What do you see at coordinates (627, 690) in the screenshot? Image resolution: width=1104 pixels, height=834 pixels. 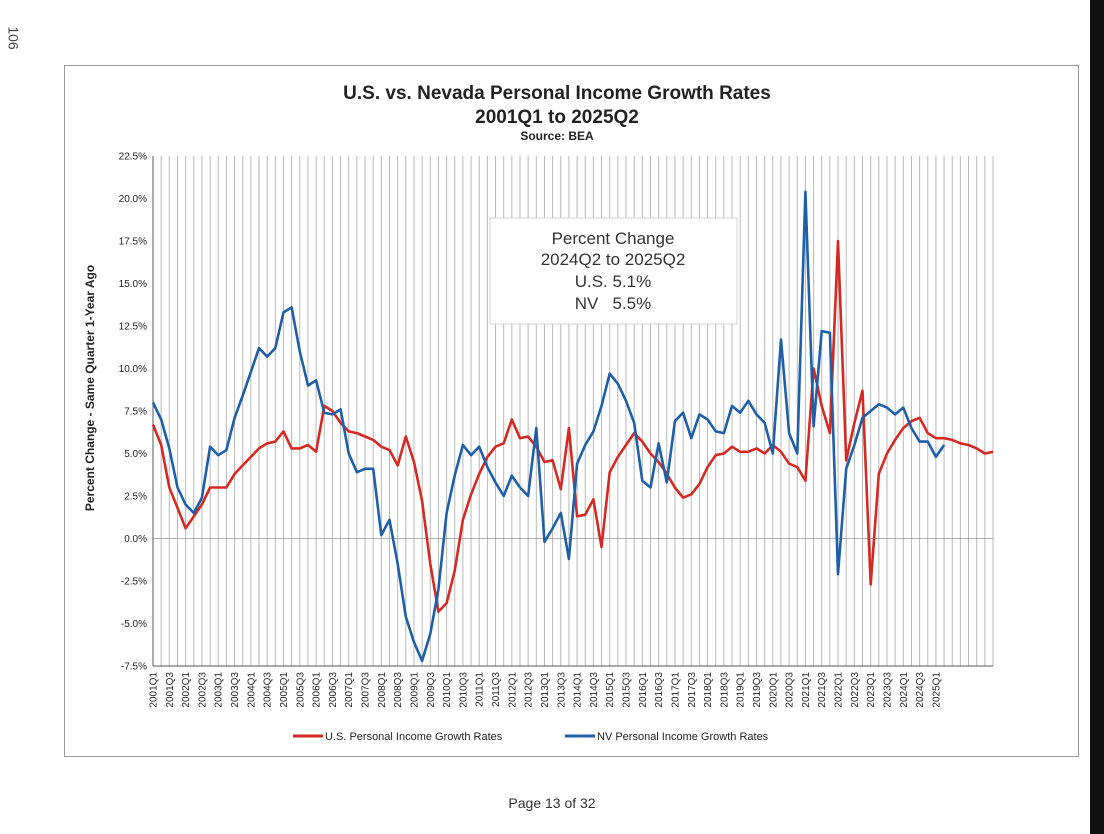 I see `x-tick-label: 2015Q3` at bounding box center [627, 690].